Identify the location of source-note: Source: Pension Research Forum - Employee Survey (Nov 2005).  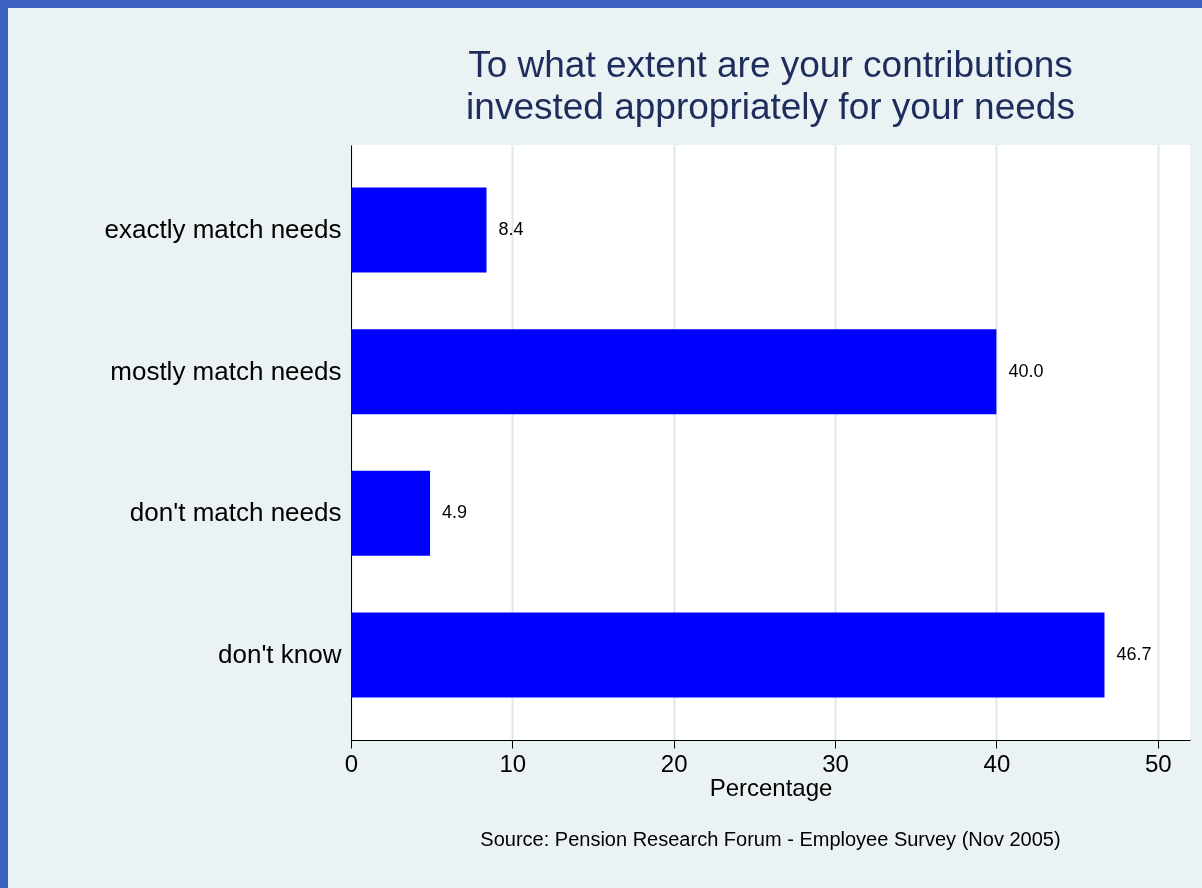
(770, 839).